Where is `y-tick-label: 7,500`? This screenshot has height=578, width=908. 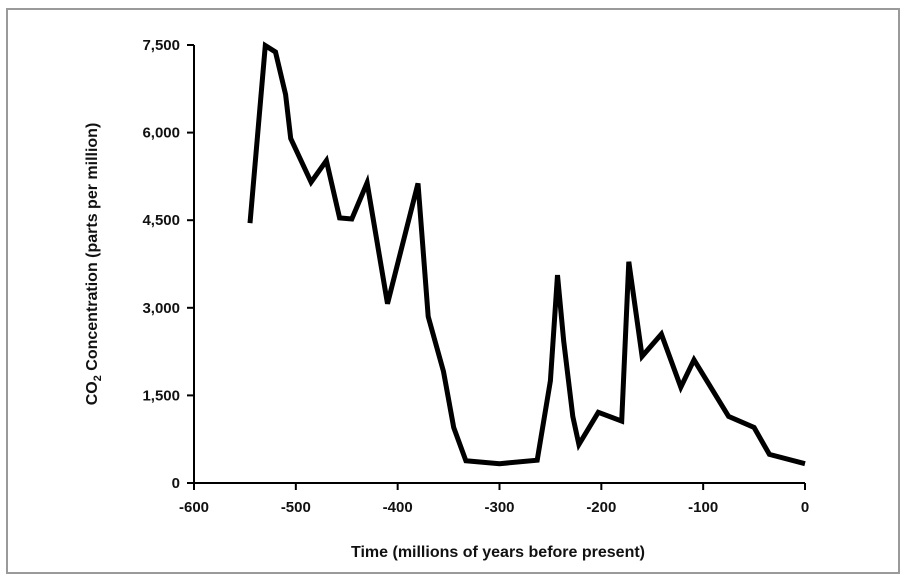 y-tick-label: 7,500 is located at coordinates (161, 45).